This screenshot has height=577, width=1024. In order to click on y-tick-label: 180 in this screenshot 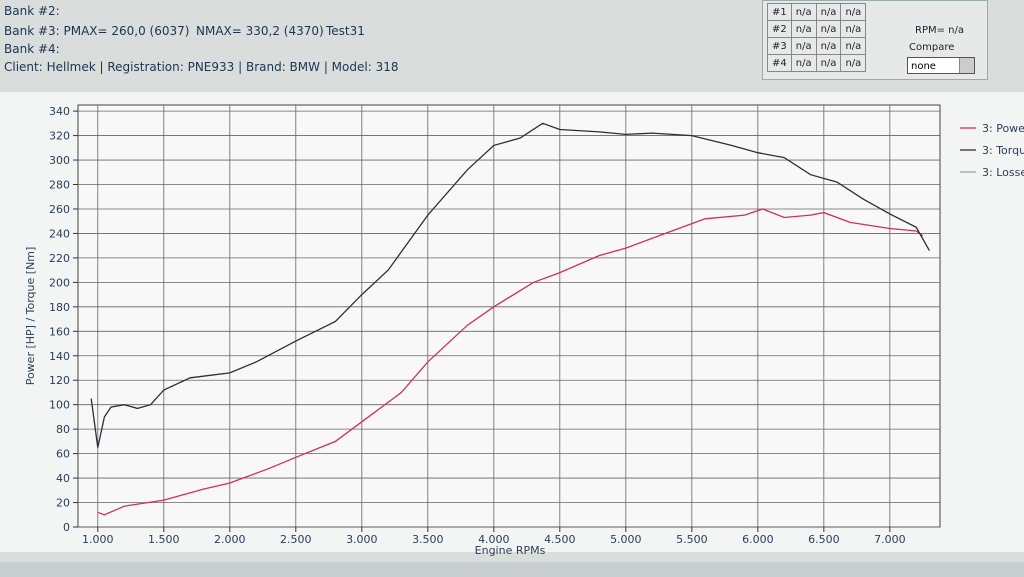, I will do `click(59, 307)`.